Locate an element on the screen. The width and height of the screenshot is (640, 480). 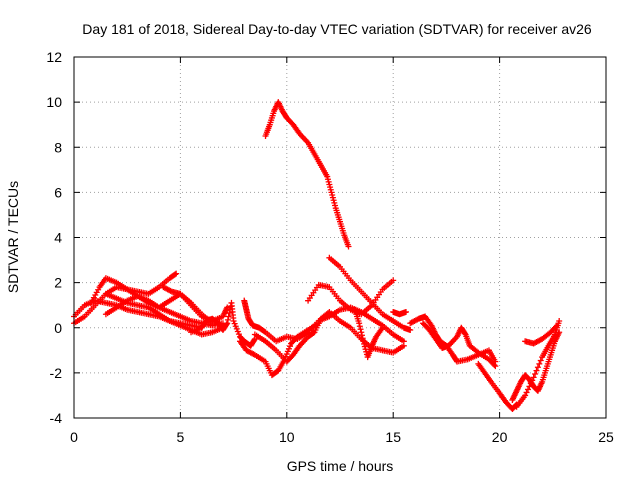
y-tick-label: -2 is located at coordinates (56, 373).